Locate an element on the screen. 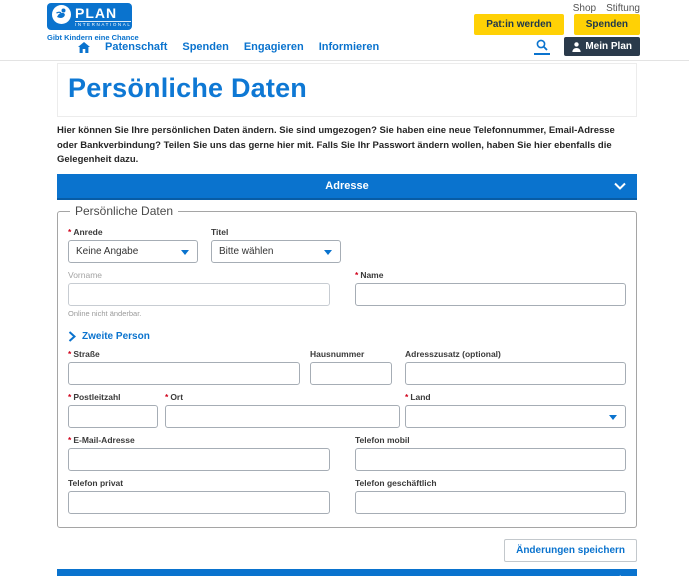  save-changes-button: Änderungen speichern is located at coordinates (570, 551).